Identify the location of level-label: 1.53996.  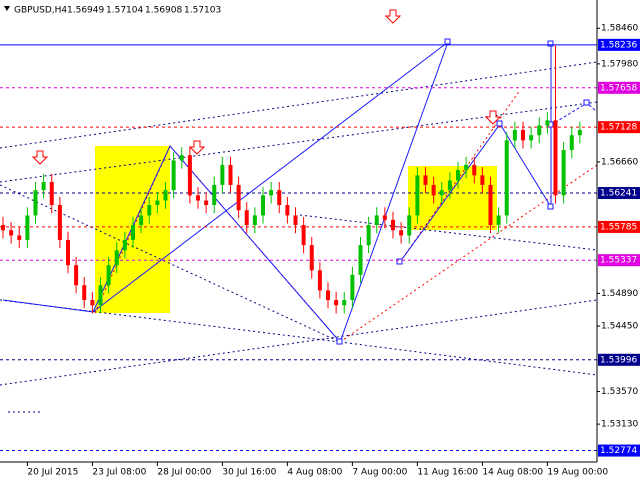
(618, 360).